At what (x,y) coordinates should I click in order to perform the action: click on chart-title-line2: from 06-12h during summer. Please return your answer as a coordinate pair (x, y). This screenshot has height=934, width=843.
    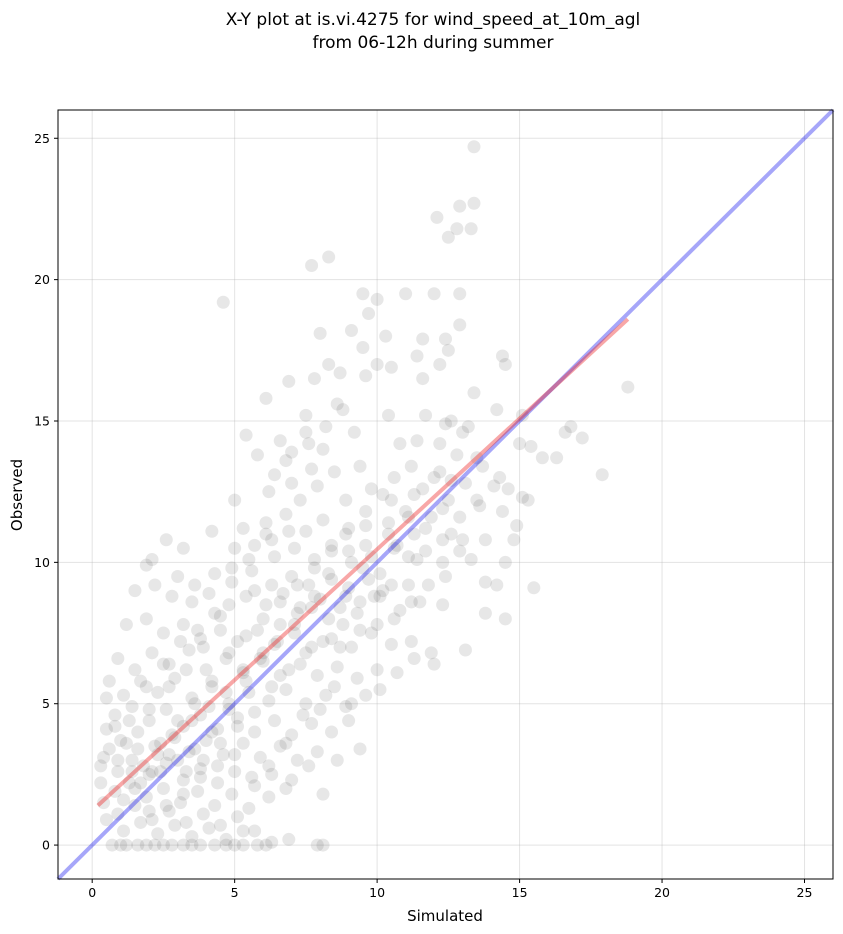
    Looking at the image, I should click on (433, 43).